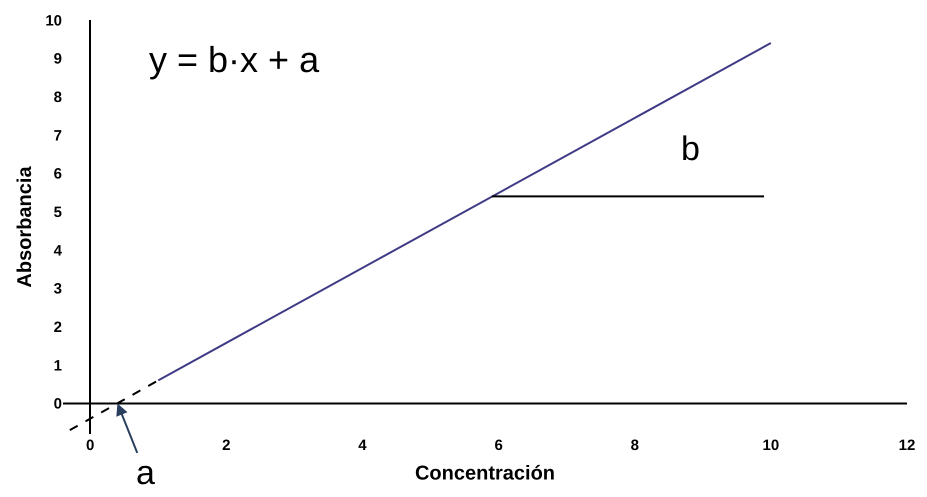 The height and width of the screenshot is (497, 927). What do you see at coordinates (58, 251) in the screenshot?
I see `y-tick-label: 4` at bounding box center [58, 251].